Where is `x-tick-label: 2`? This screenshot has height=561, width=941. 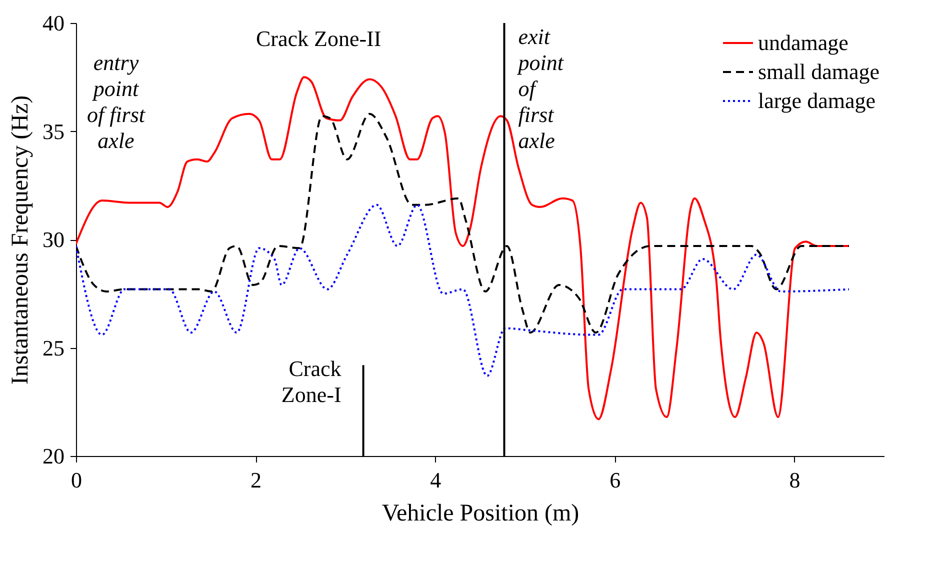
x-tick-label: 2 is located at coordinates (256, 480).